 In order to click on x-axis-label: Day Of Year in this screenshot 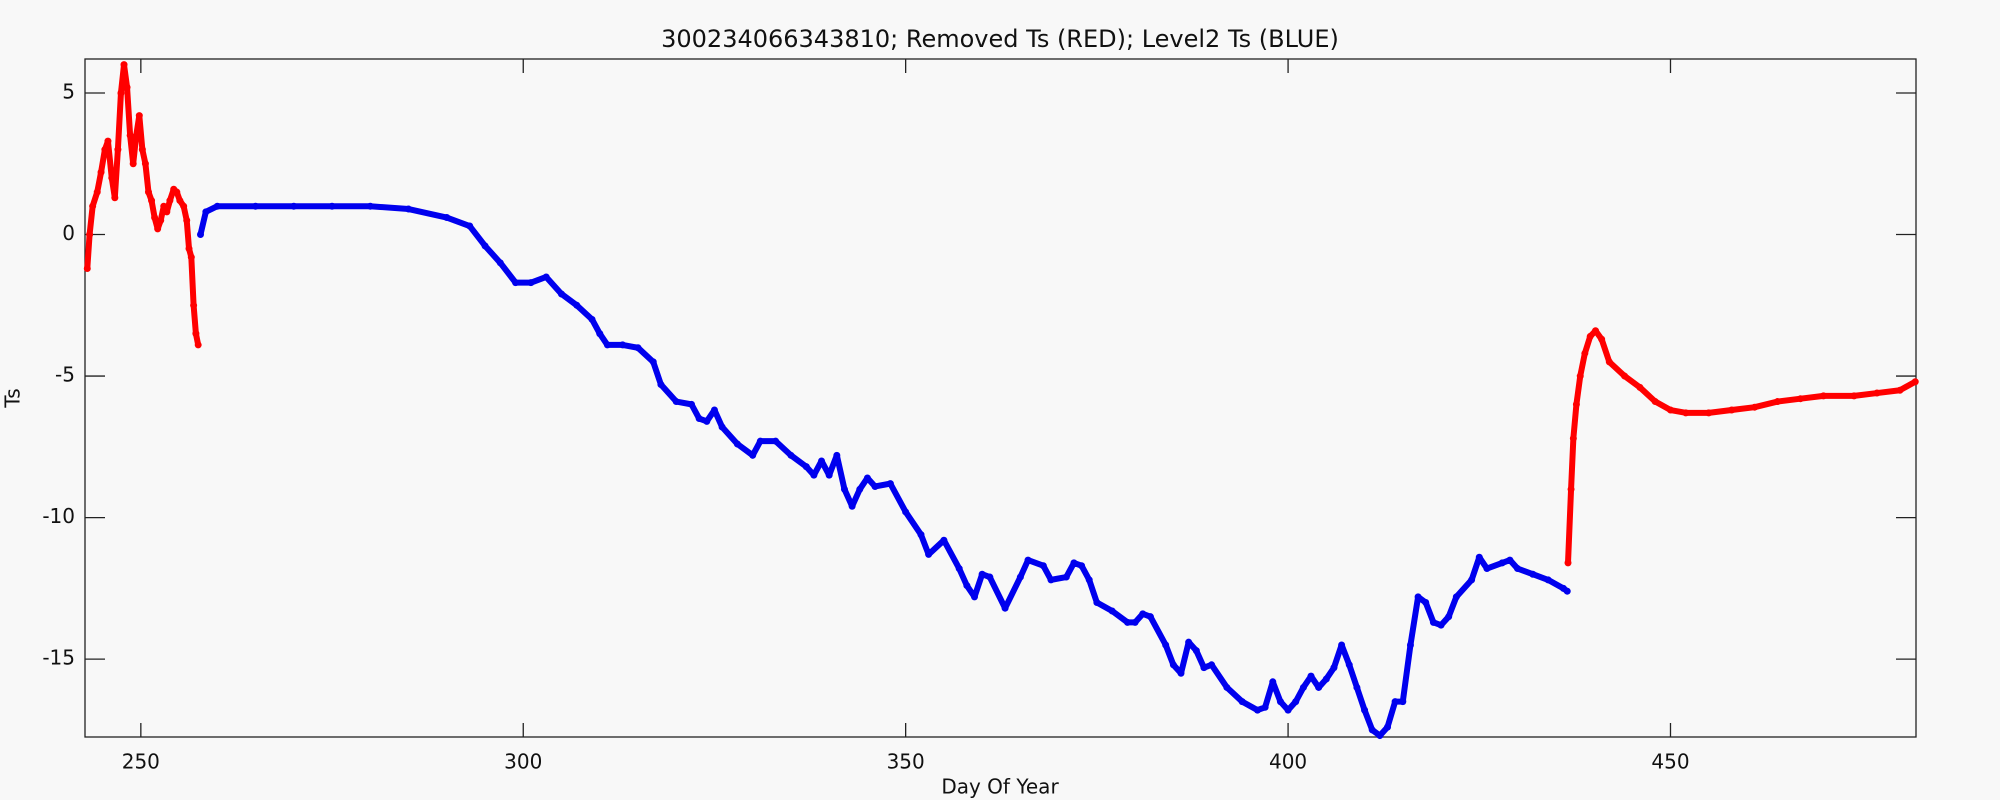, I will do `click(1000, 787)`.